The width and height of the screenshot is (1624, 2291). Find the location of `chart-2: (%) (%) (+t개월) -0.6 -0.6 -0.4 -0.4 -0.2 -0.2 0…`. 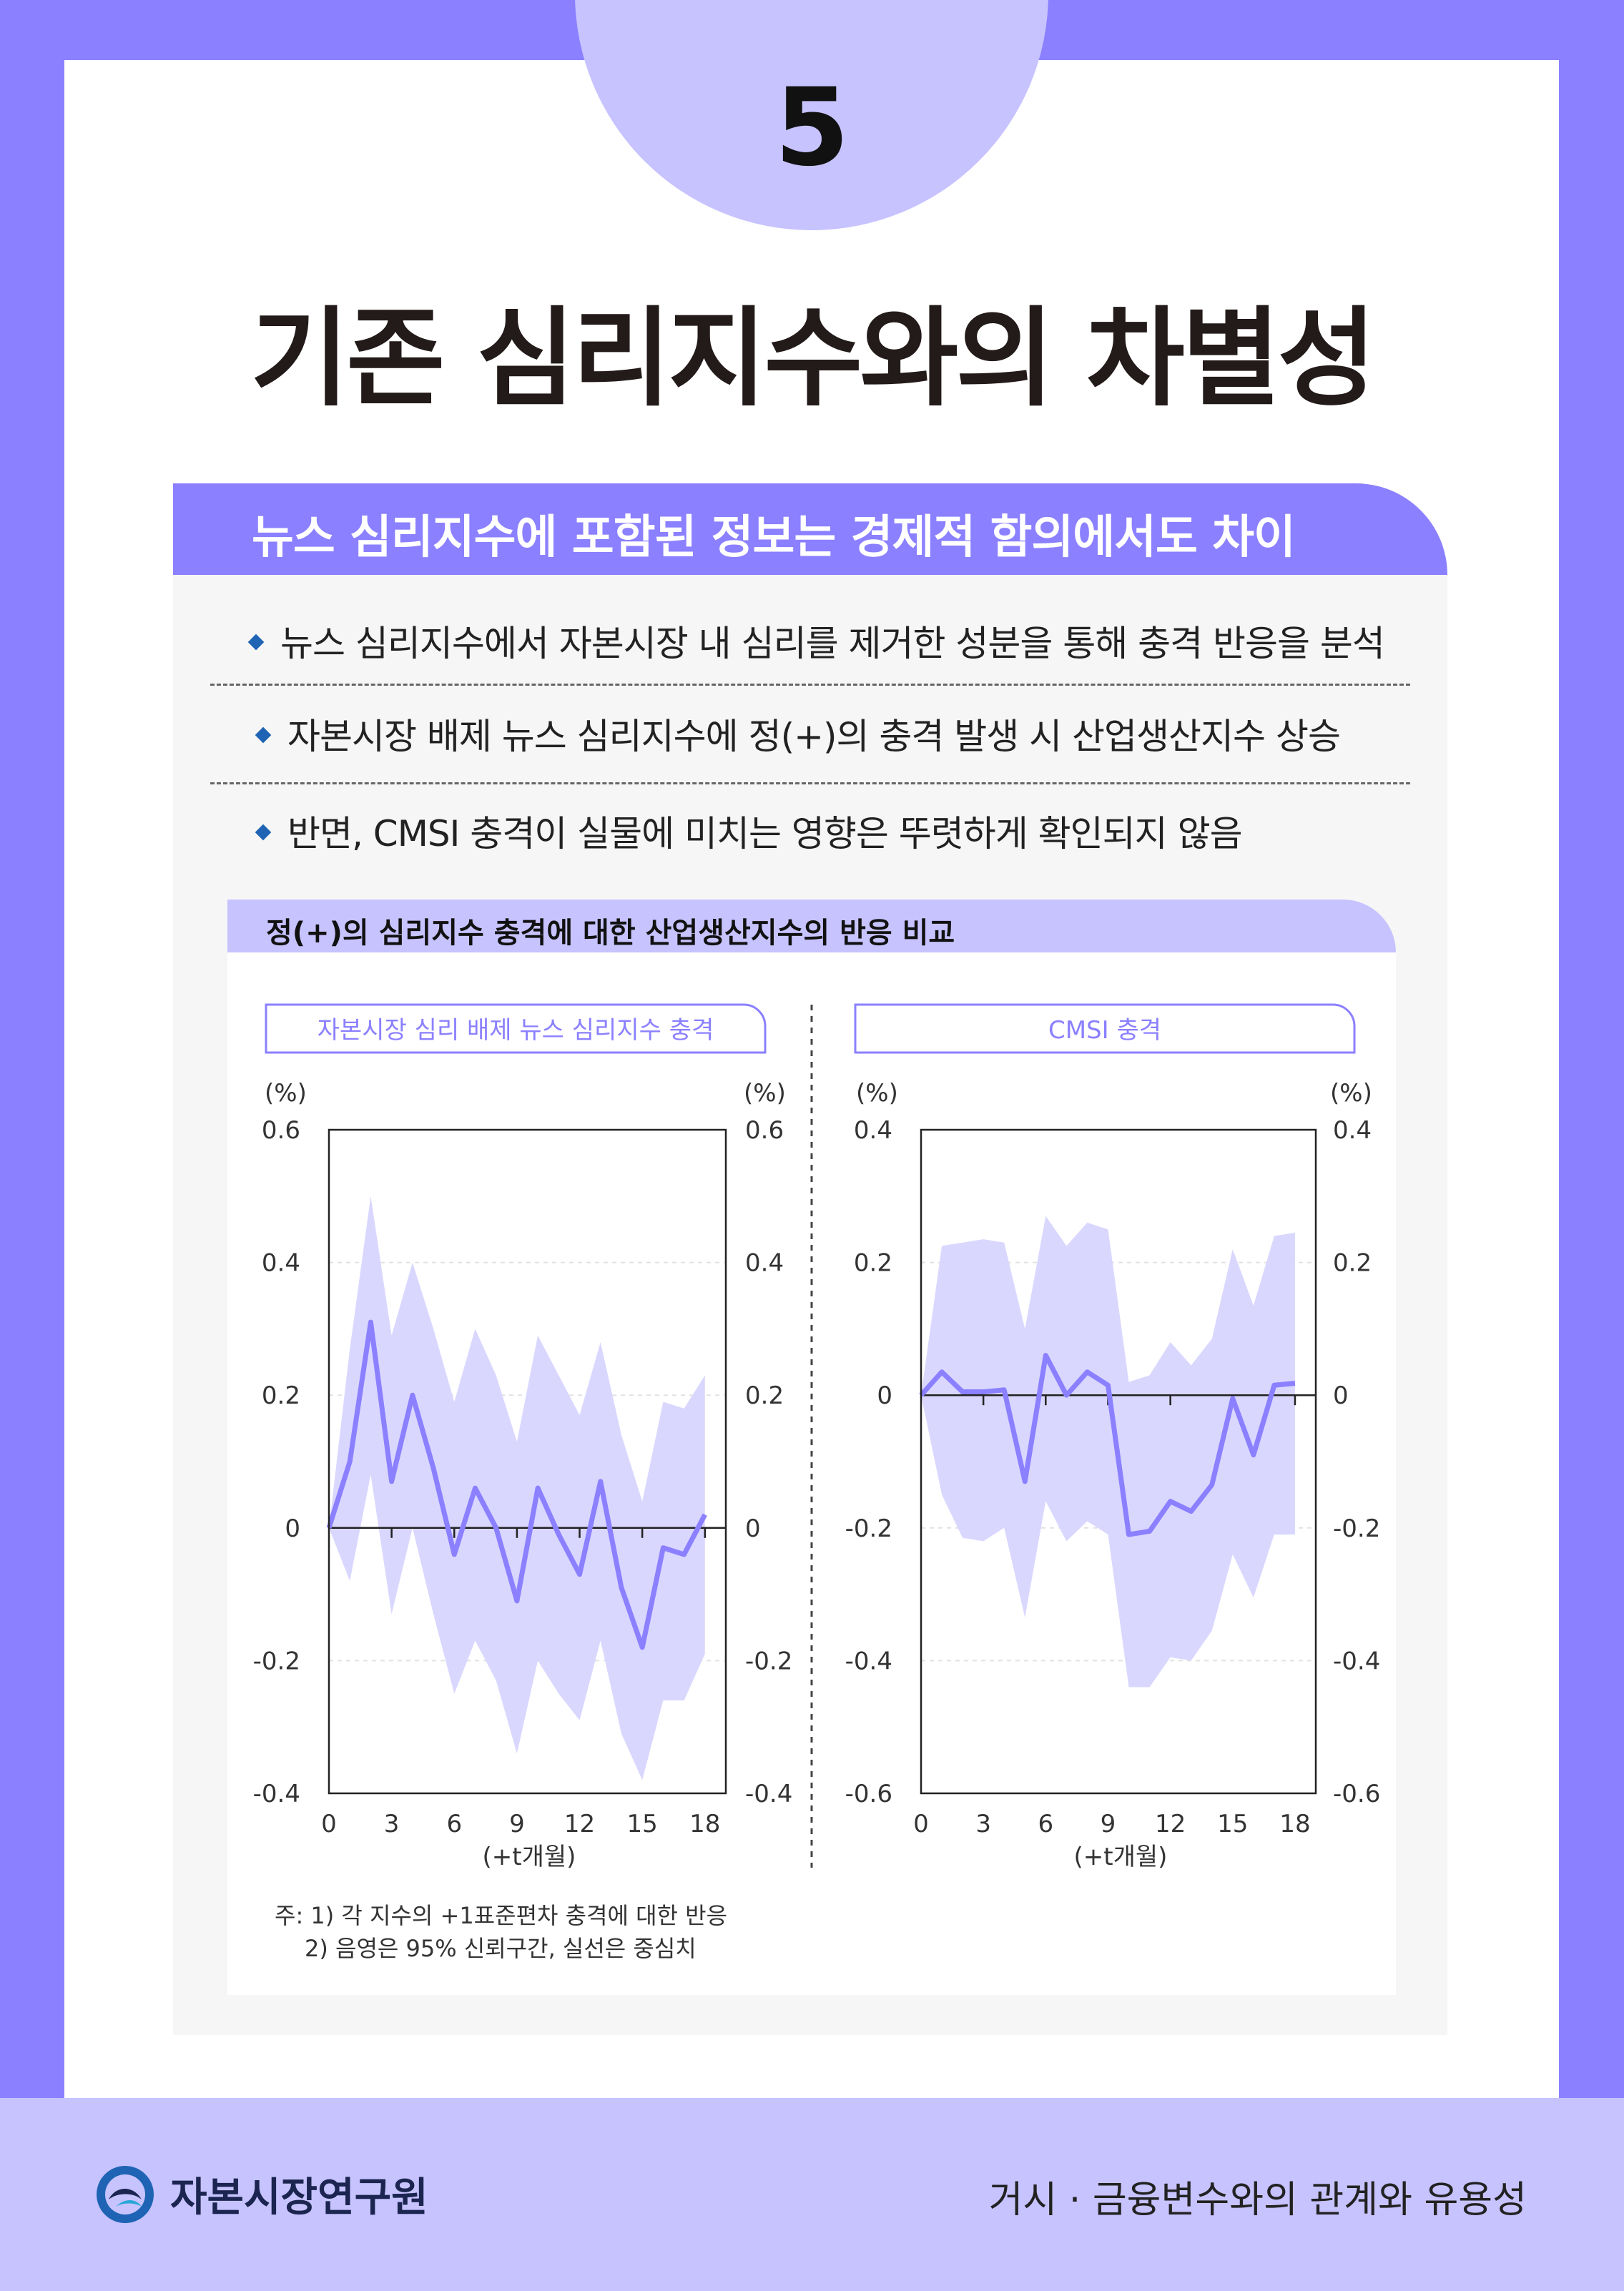

chart-2: (%) (%) (+t개월) -0.6 -0.6 -0.4 -0.4 -0.2 -0.2 0… is located at coordinates (1113, 1475).